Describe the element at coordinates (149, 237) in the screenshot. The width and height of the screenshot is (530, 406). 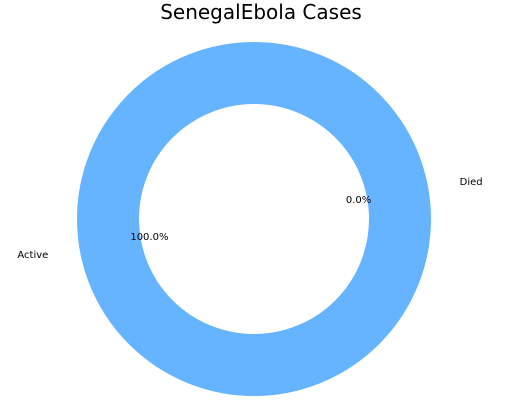
I see `pct-label-active: 100.0%` at that location.